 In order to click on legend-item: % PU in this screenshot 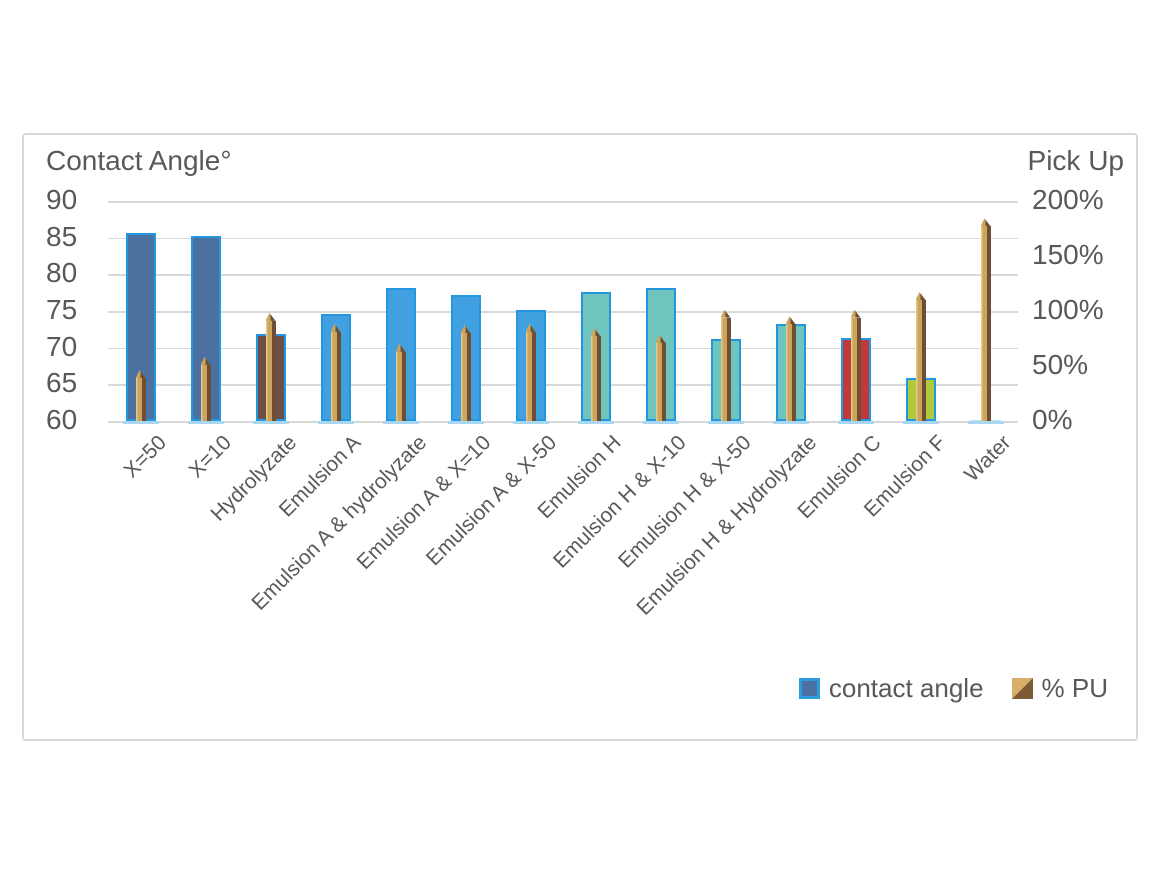, I will do `click(1059, 688)`.